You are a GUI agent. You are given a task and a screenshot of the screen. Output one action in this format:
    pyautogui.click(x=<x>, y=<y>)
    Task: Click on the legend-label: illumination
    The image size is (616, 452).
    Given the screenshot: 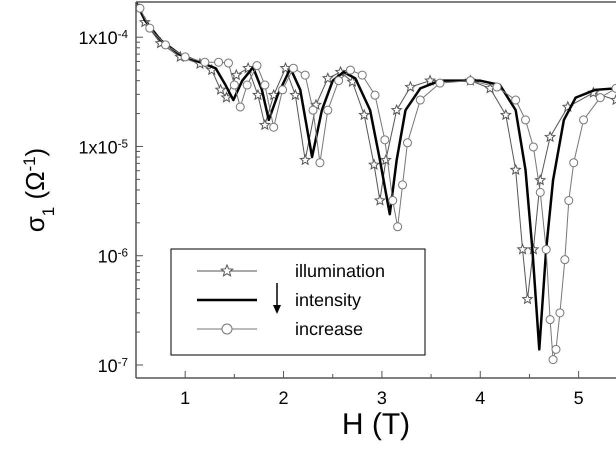 What is the action you would take?
    pyautogui.click(x=340, y=271)
    